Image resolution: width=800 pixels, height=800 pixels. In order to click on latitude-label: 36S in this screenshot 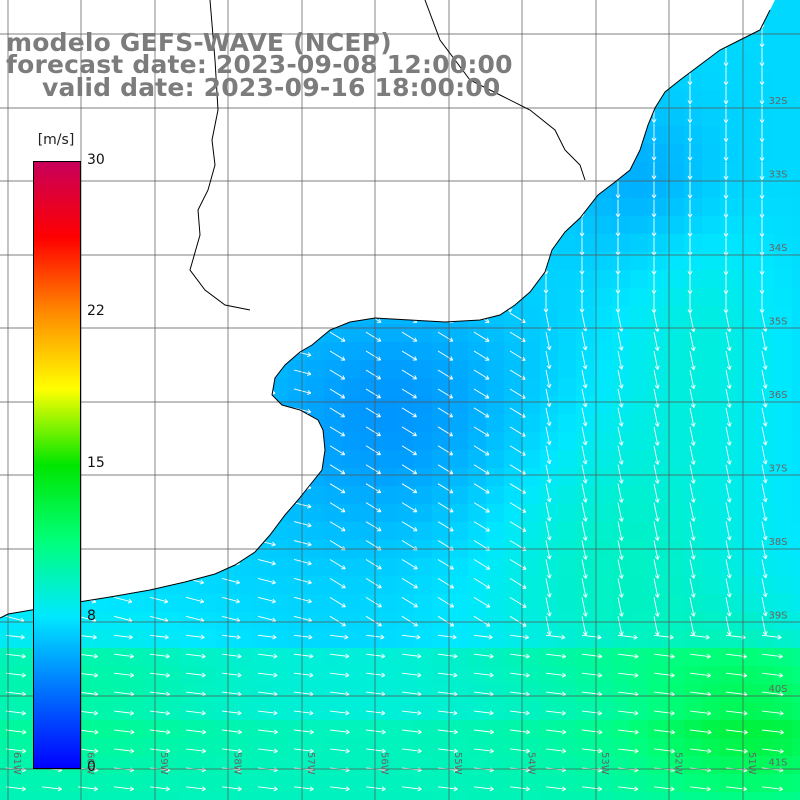, I will do `click(777, 395)`.